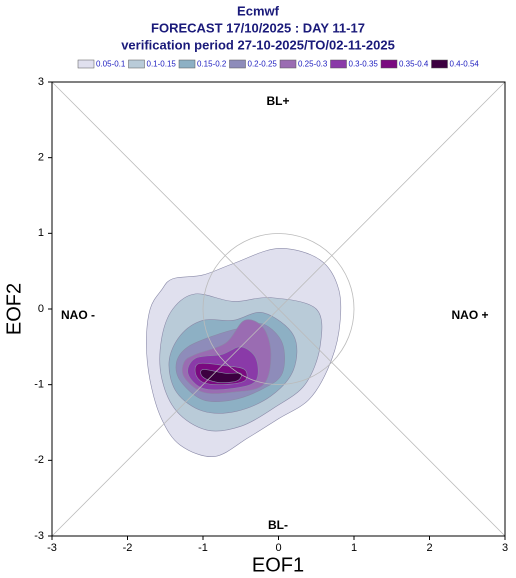 Image resolution: width=516 pixels, height=578 pixels. What do you see at coordinates (258, 10) in the screenshot?
I see `chart-title: Ecmwf` at bounding box center [258, 10].